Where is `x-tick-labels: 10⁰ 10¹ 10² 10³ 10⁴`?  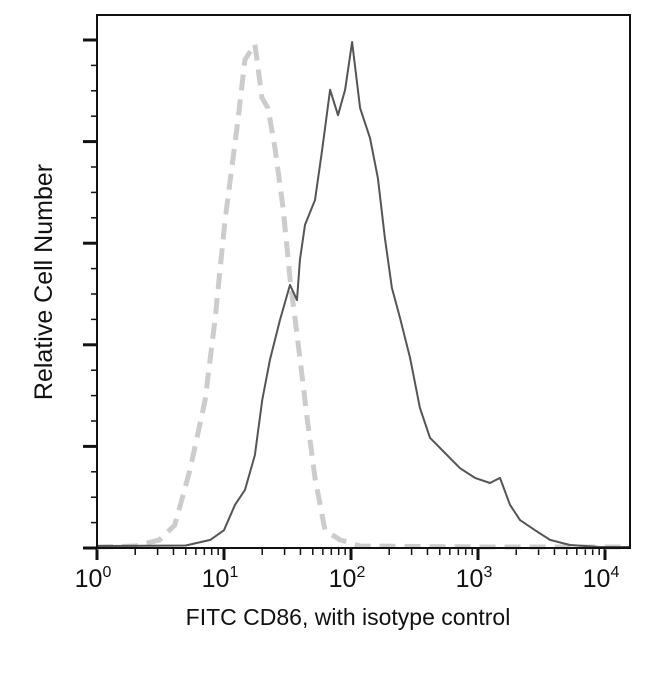 x-tick-labels: 10⁰ 10¹ 10² 10³ 10⁴ is located at coordinates (347, 578).